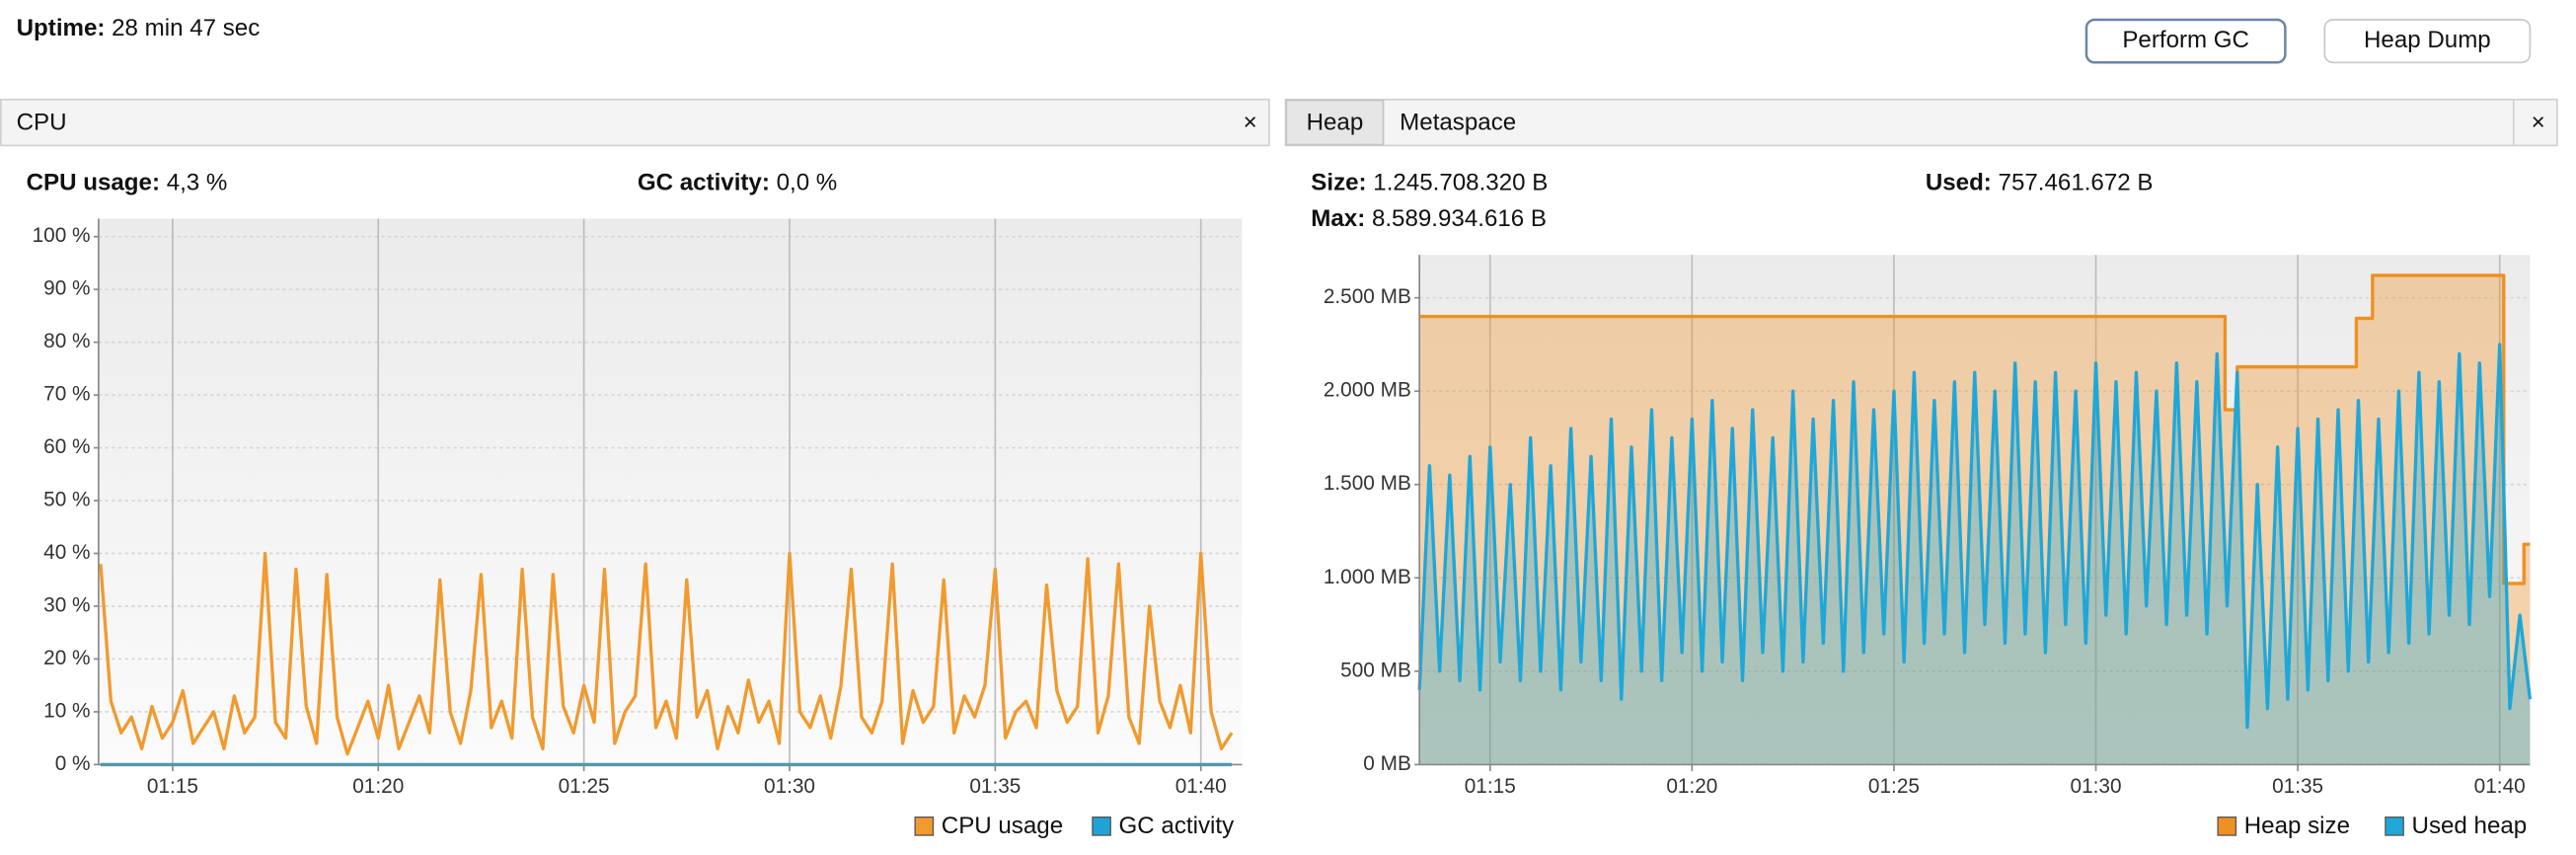 The image size is (2576, 855). I want to click on stat-label: Max:, so click(1338, 219).